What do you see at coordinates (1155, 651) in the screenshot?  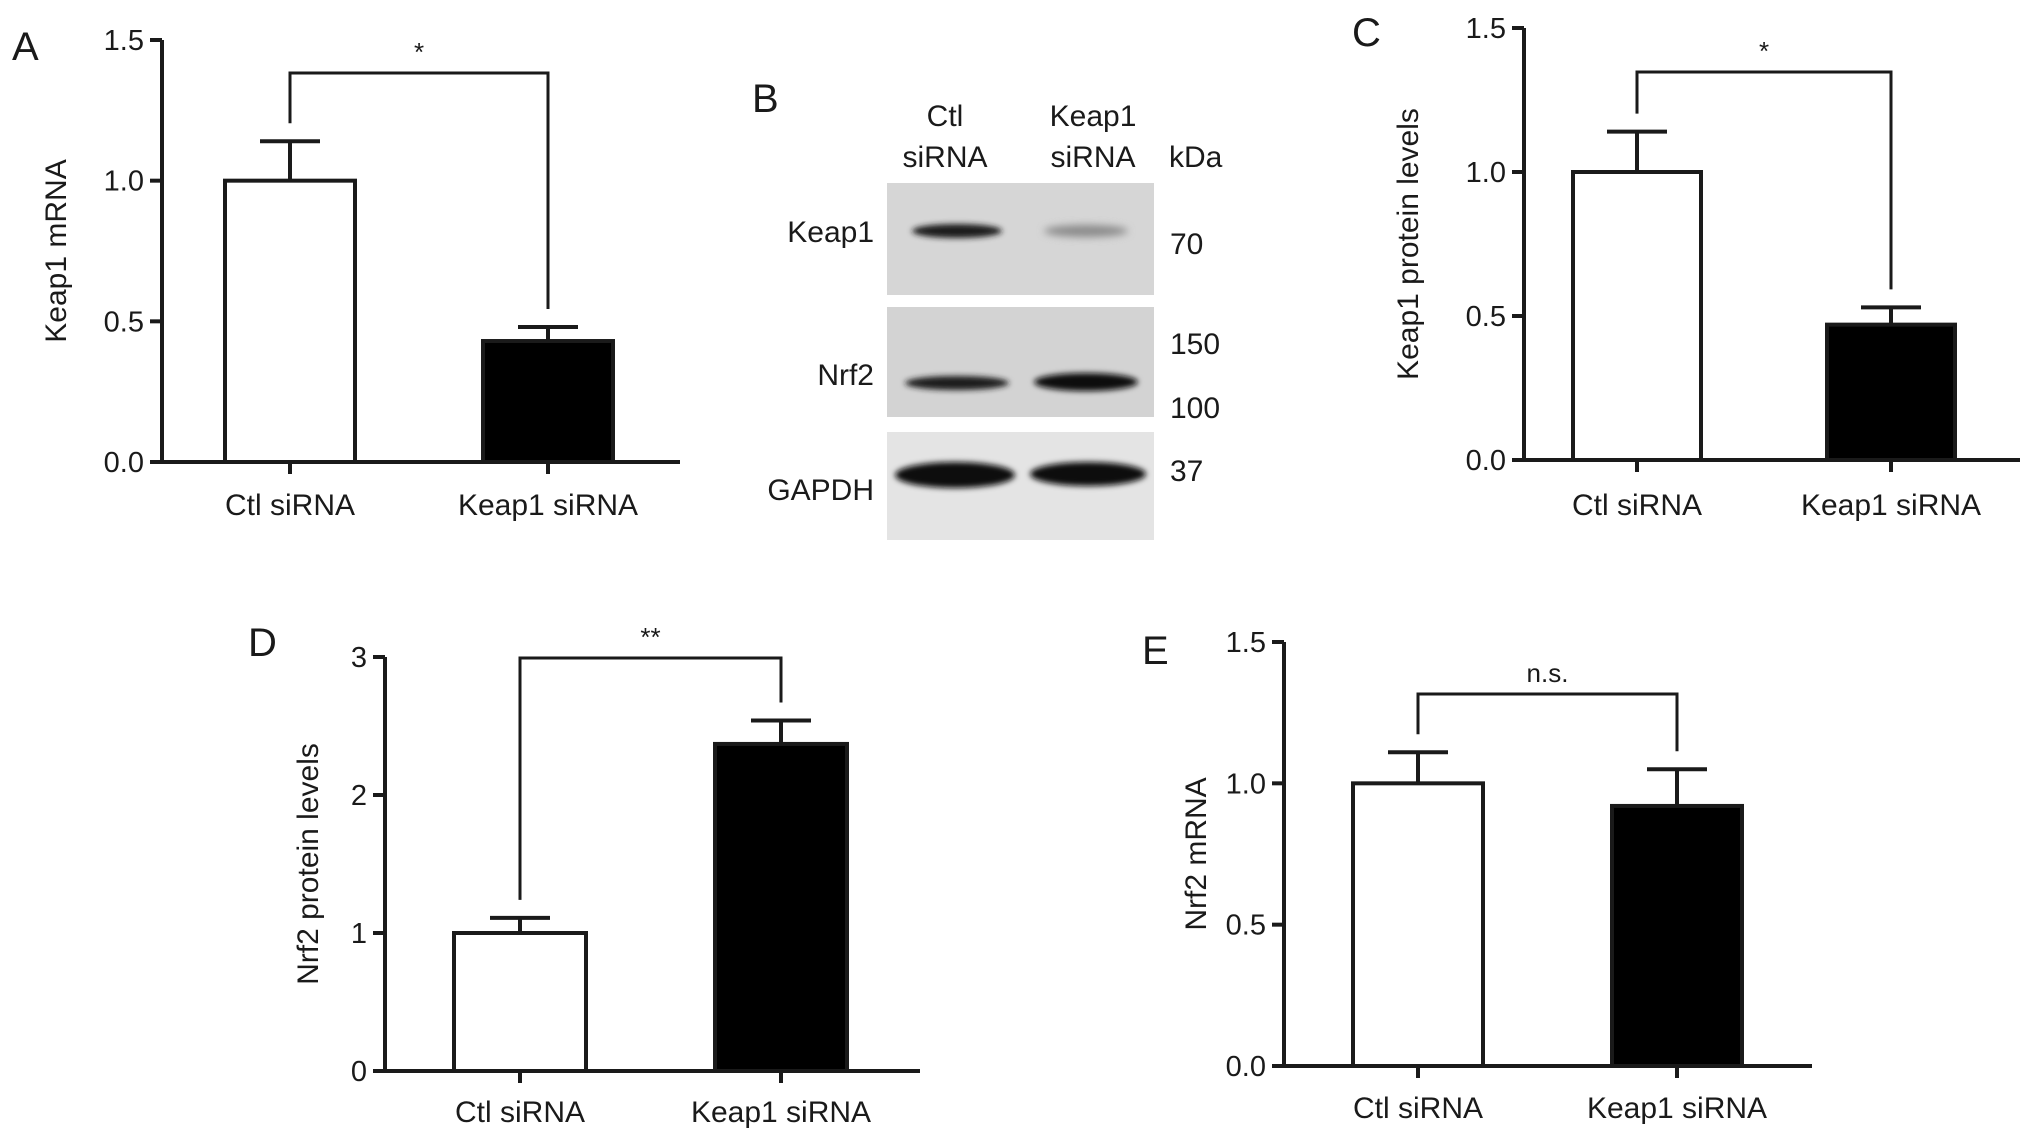 I see `panel-letter-e: E` at bounding box center [1155, 651].